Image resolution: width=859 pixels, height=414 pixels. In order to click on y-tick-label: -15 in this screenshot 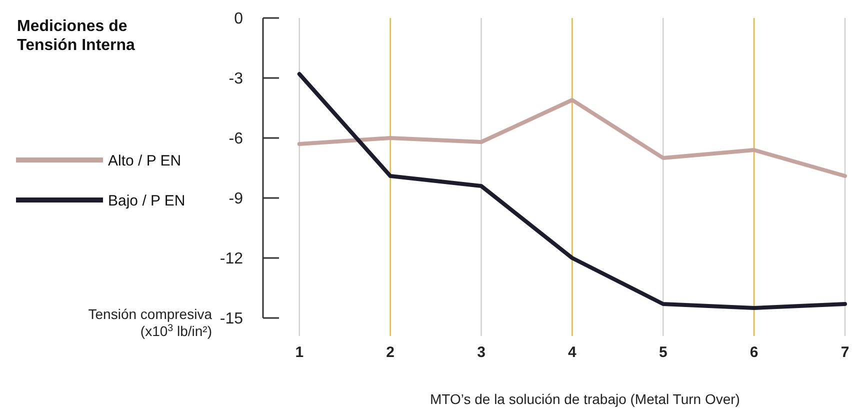, I will do `click(232, 319)`.